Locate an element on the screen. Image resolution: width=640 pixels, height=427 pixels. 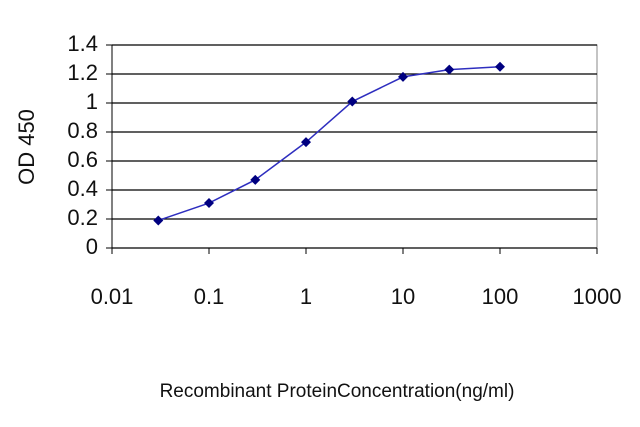
x-tick-label: 0.1 is located at coordinates (209, 296).